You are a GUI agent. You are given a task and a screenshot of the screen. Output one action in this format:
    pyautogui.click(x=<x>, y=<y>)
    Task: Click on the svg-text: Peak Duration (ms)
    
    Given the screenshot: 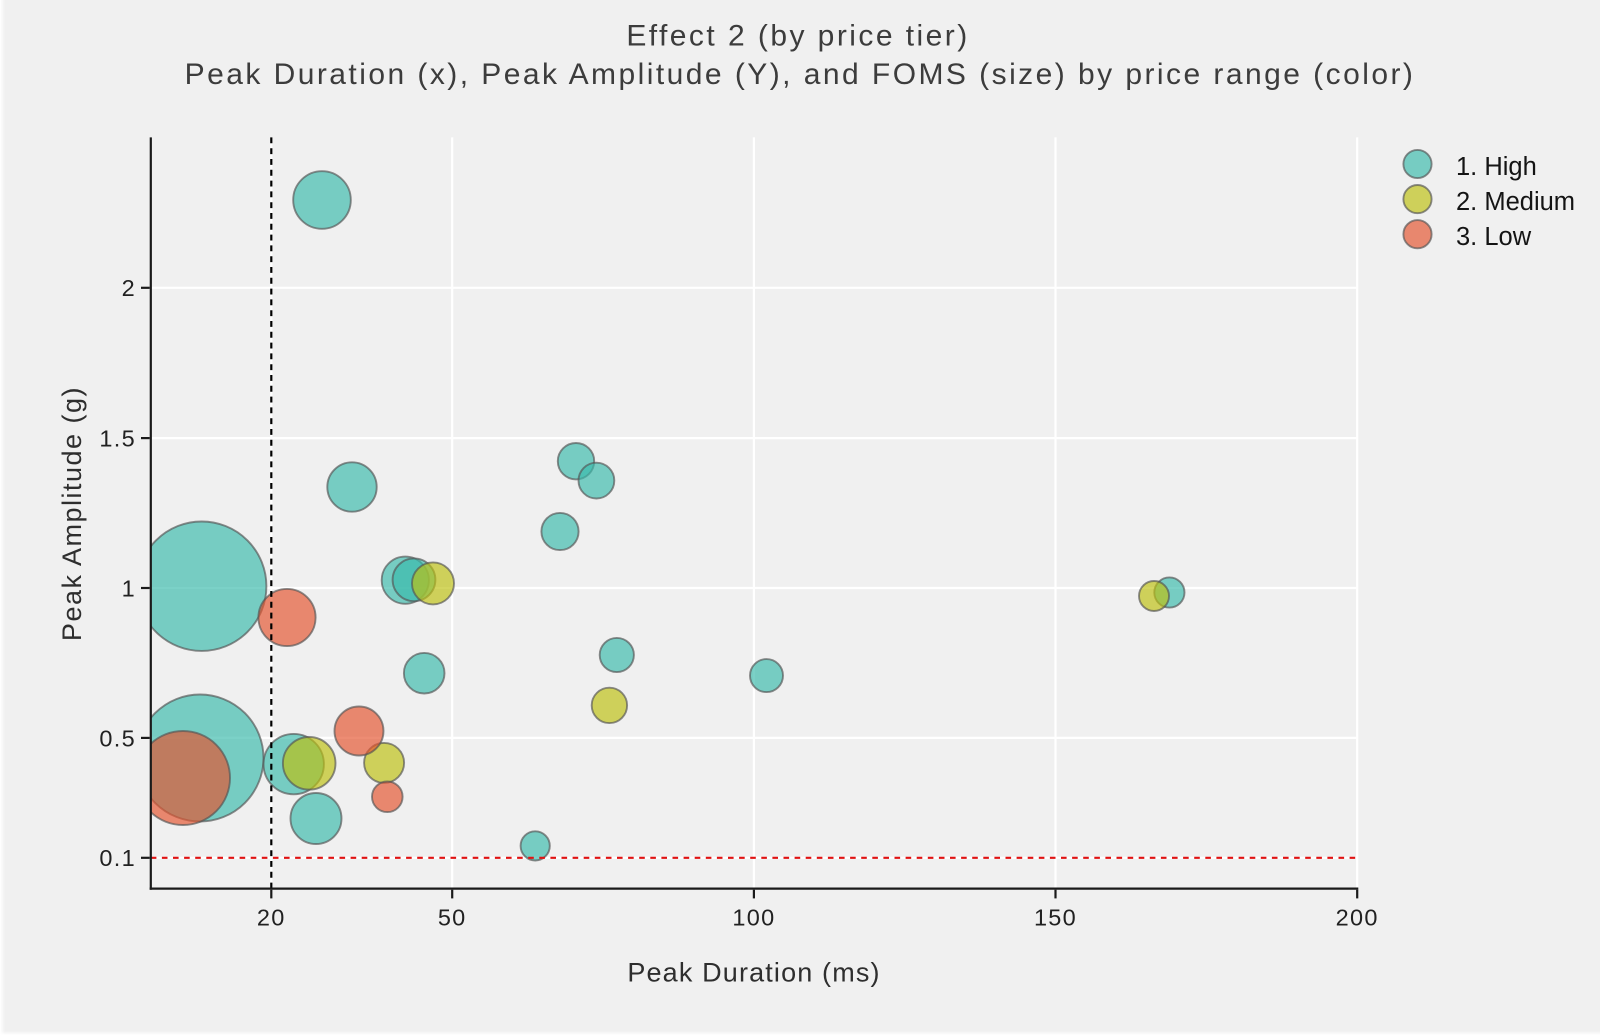 What is the action you would take?
    pyautogui.click(x=753, y=973)
    